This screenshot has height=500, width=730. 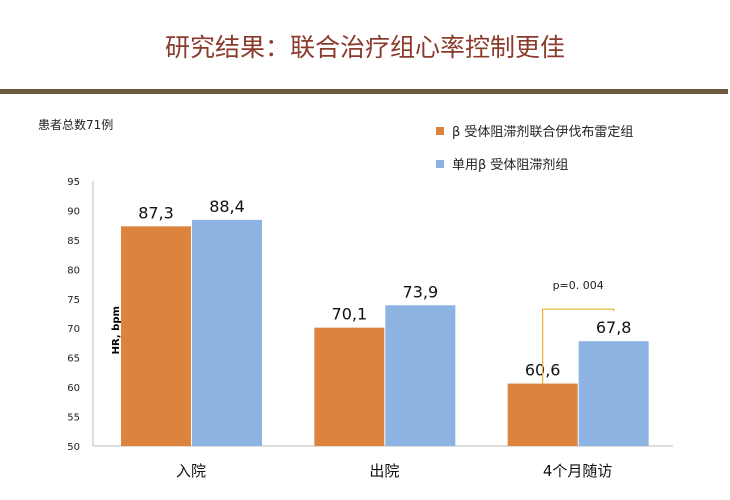 I want to click on data-label: 70,1, so click(x=350, y=314).